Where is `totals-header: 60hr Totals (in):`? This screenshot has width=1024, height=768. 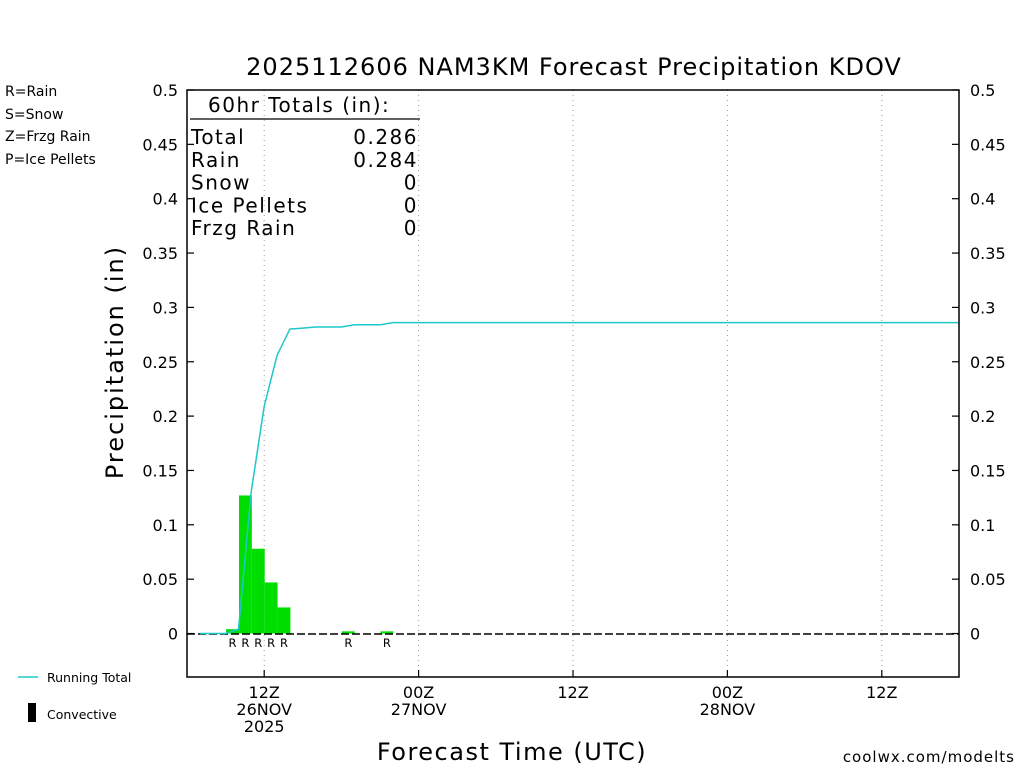
totals-header: 60hr Totals (in): is located at coordinates (299, 105).